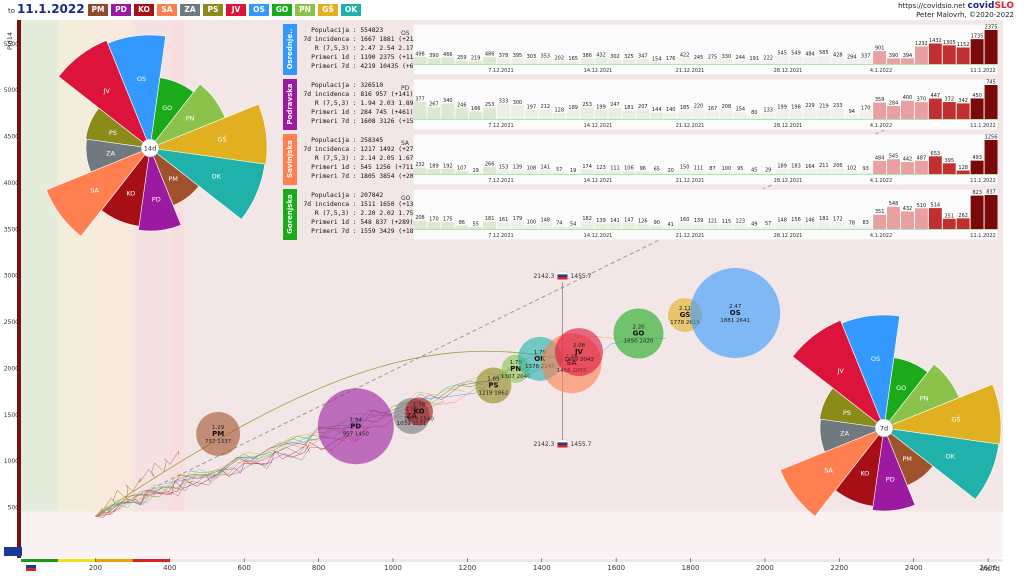 The height and width of the screenshot is (576, 1024). I want to click on region-badge-GŠ: GŠ, so click(328, 10).